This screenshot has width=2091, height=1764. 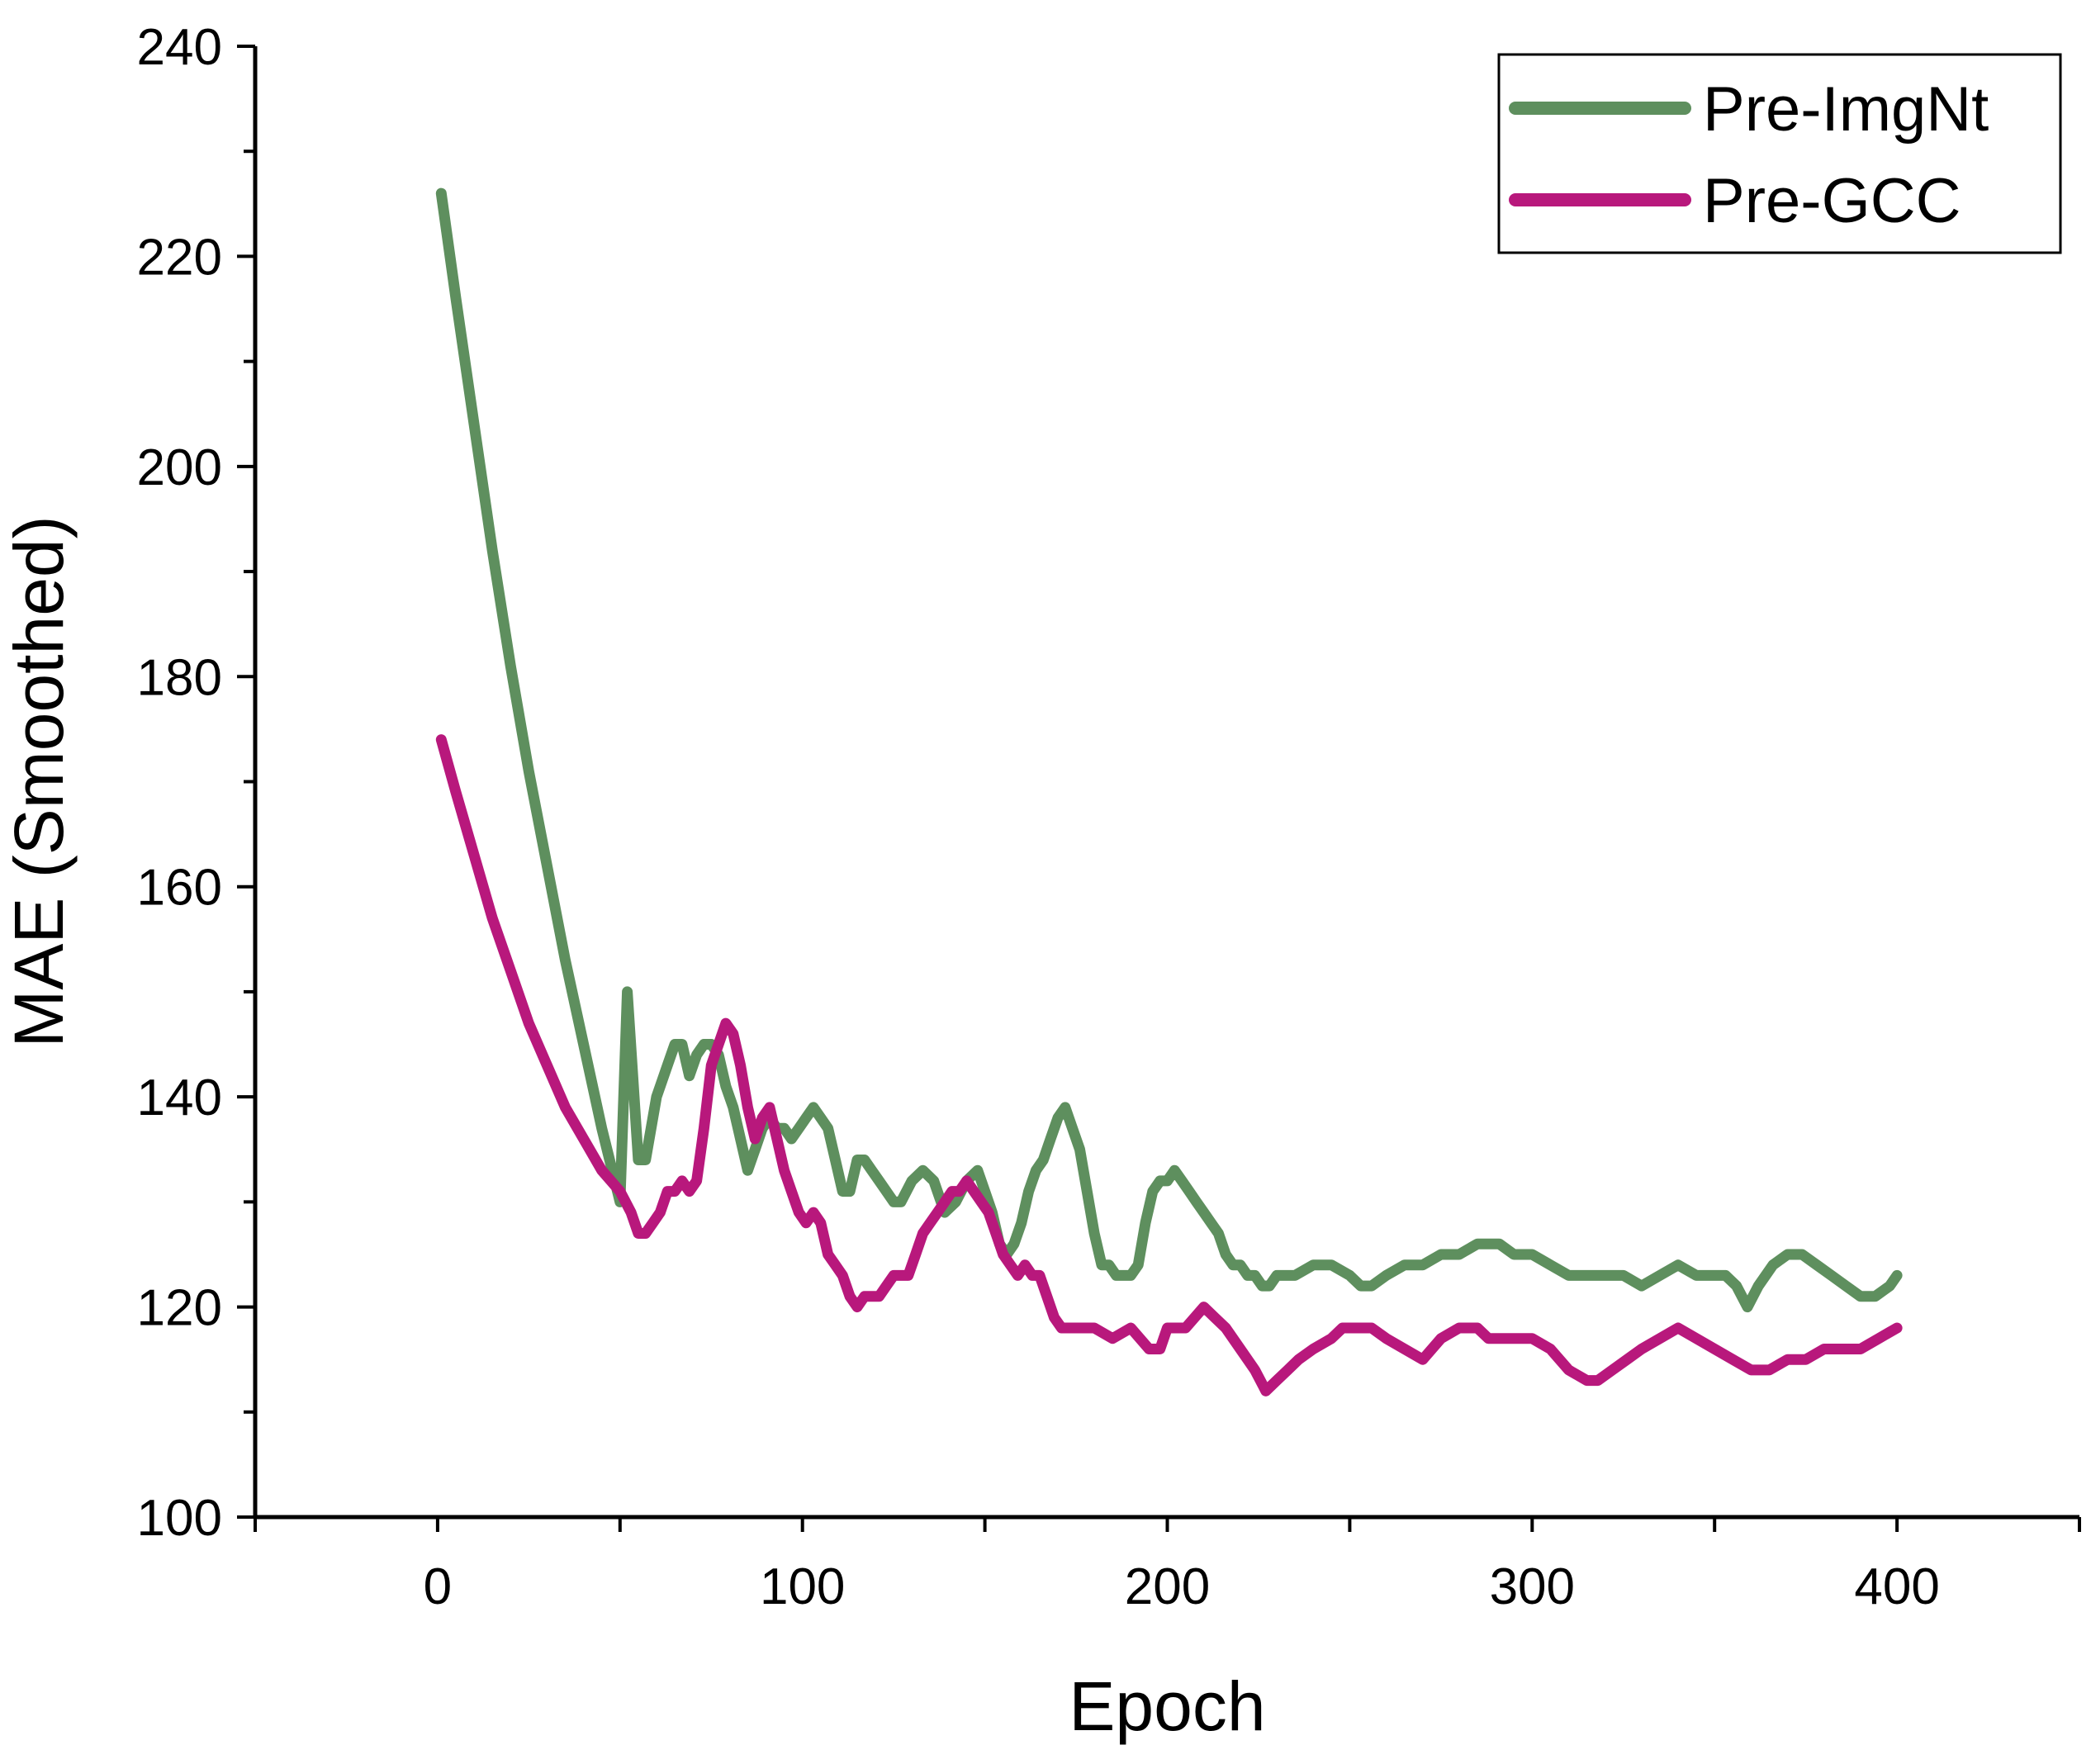 I want to click on legend-label-pre-imgnt: Pre-ImgNt, so click(x=1846, y=110).